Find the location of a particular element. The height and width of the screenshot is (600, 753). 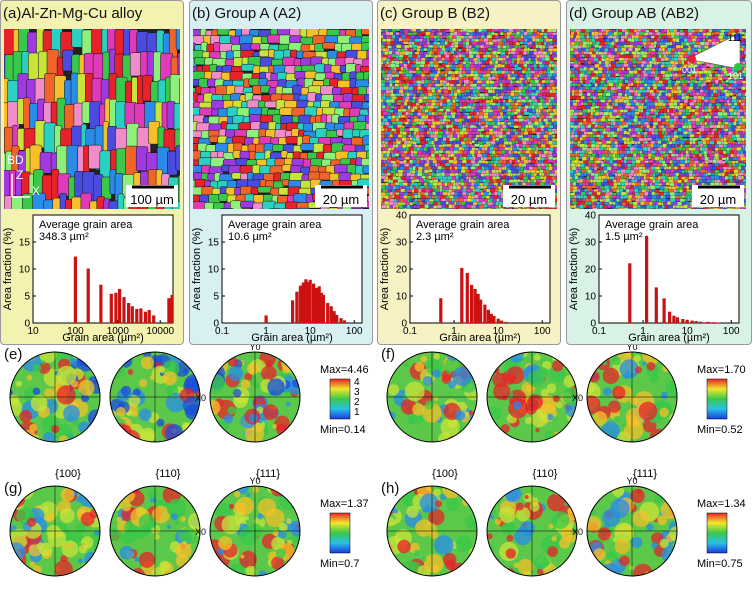

pole-figure-label: (f) is located at coordinates (388, 354).